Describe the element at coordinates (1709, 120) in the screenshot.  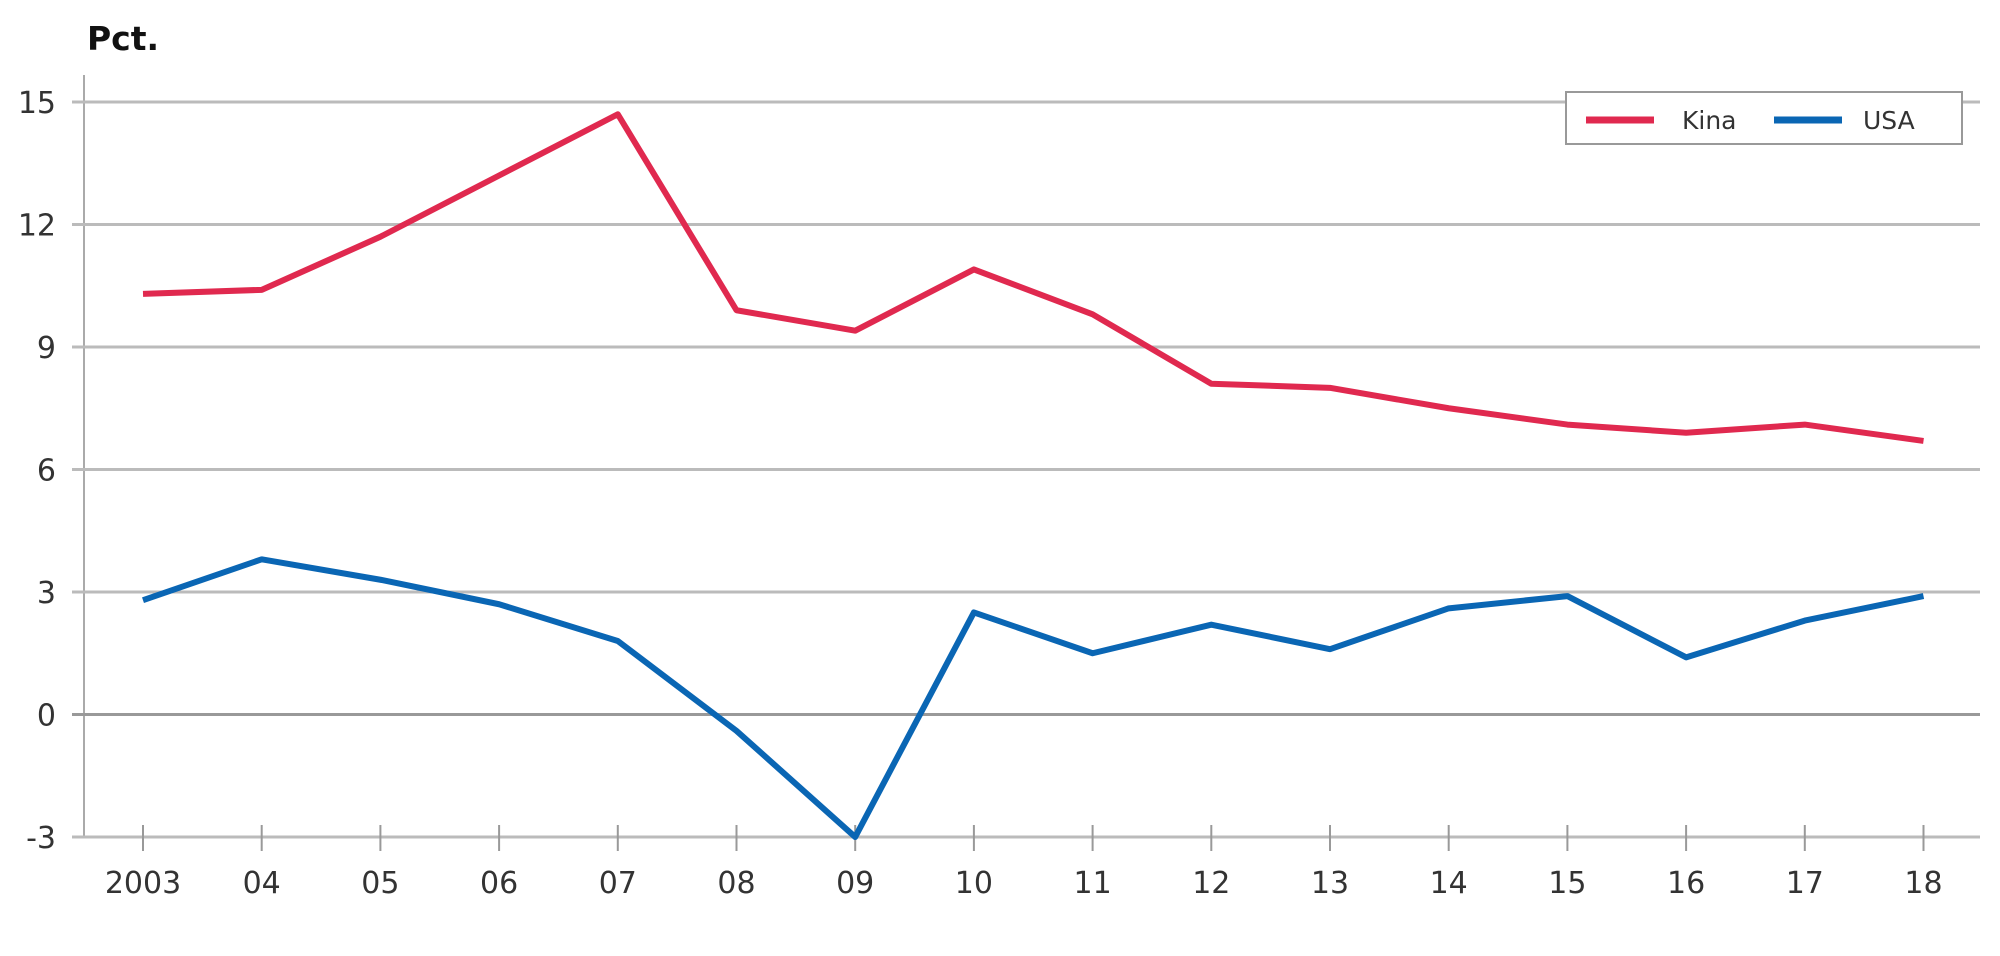
I see `legend-label-kina: Kina` at that location.